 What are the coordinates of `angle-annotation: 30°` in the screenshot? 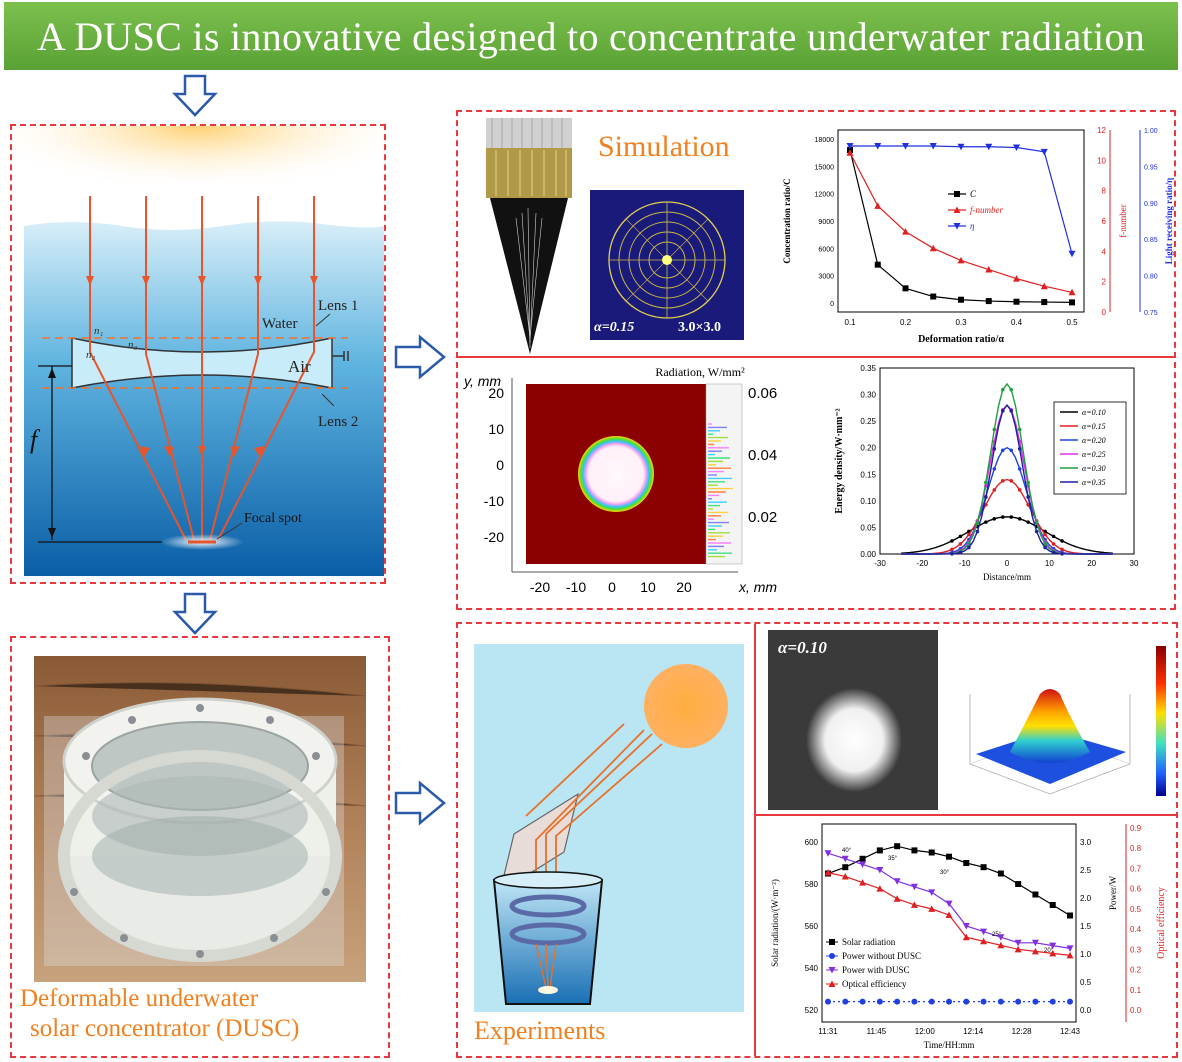 It's located at (945, 873).